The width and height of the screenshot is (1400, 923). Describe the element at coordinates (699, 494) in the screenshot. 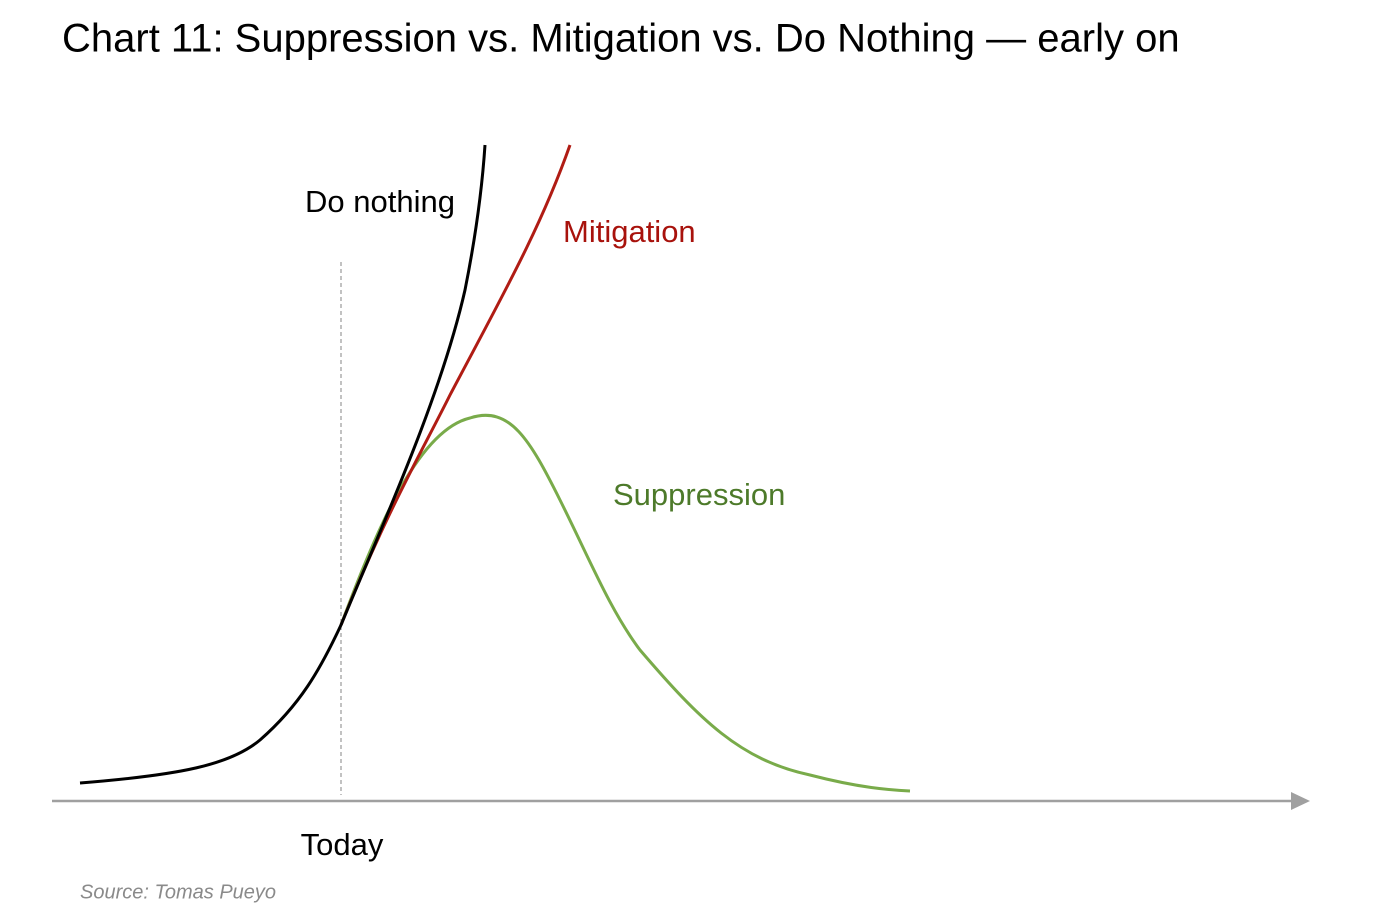

I see `series-label: Suppression` at that location.